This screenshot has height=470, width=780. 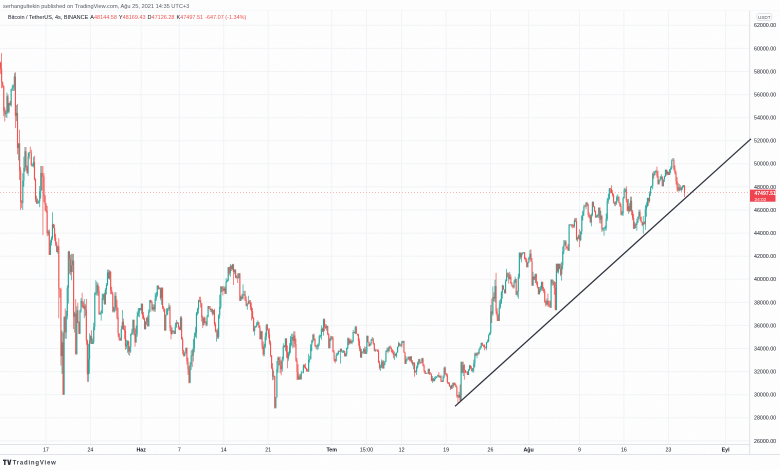 What do you see at coordinates (179, 450) in the screenshot?
I see `svg-text: 7` at bounding box center [179, 450].